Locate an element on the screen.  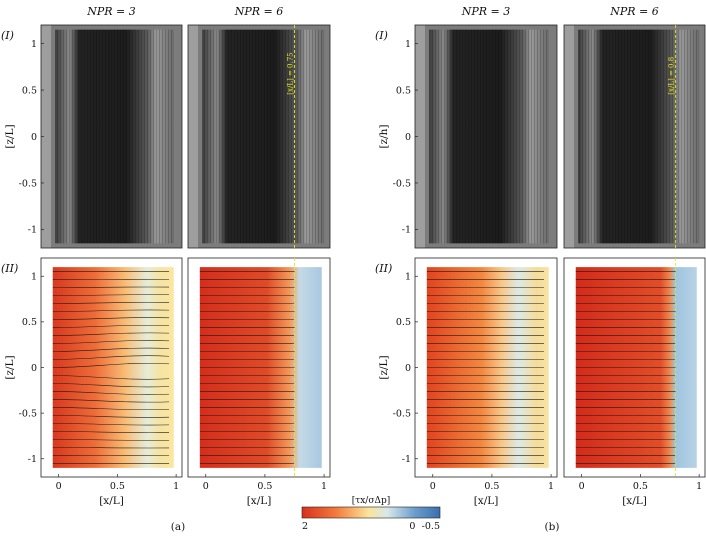
group-label: (a) is located at coordinates (178, 527).